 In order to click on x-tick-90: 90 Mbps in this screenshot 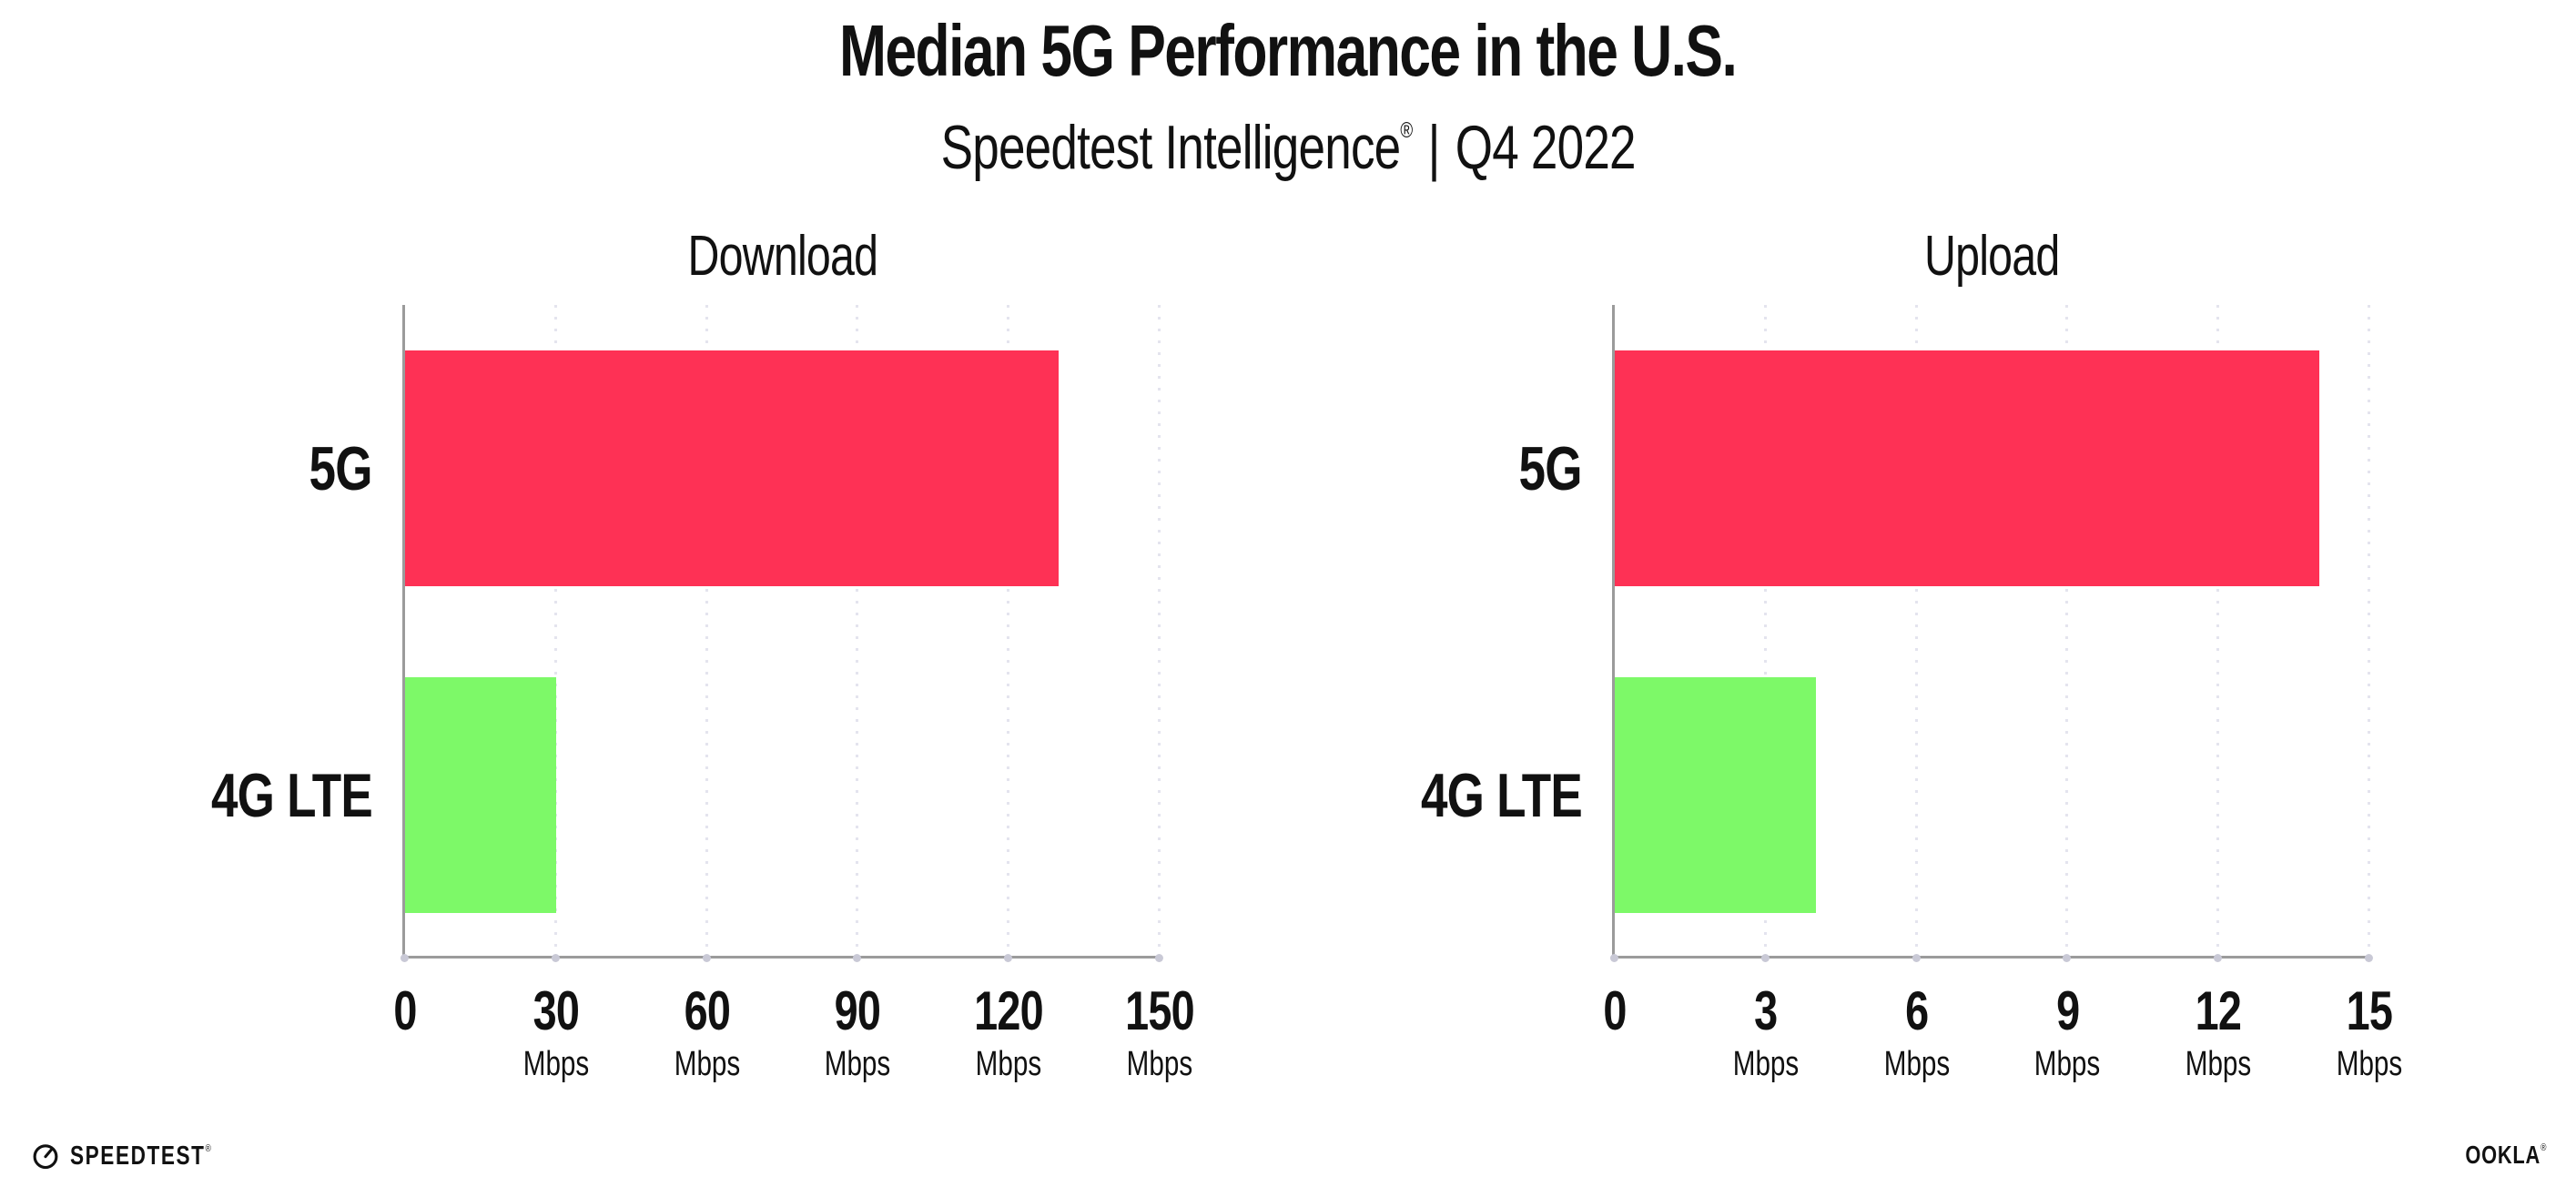, I will do `click(858, 1032)`.